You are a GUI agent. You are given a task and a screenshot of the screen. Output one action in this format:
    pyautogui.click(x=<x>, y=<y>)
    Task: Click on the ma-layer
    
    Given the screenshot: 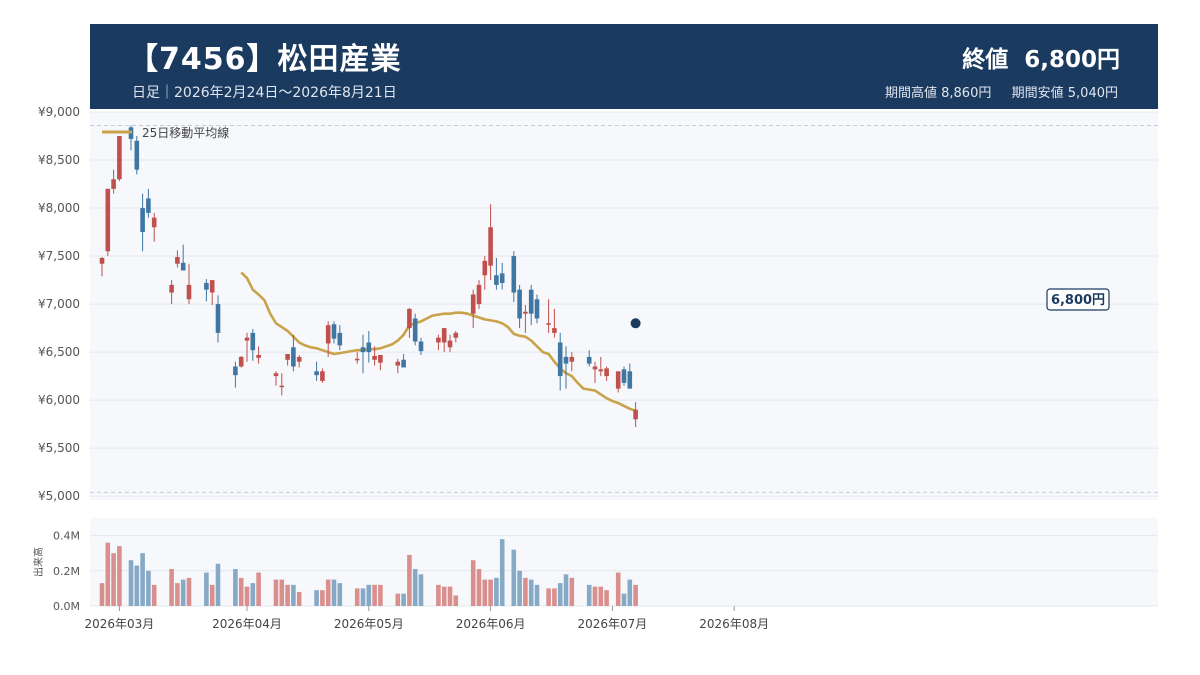 What is the action you would take?
    pyautogui.click(x=438, y=341)
    